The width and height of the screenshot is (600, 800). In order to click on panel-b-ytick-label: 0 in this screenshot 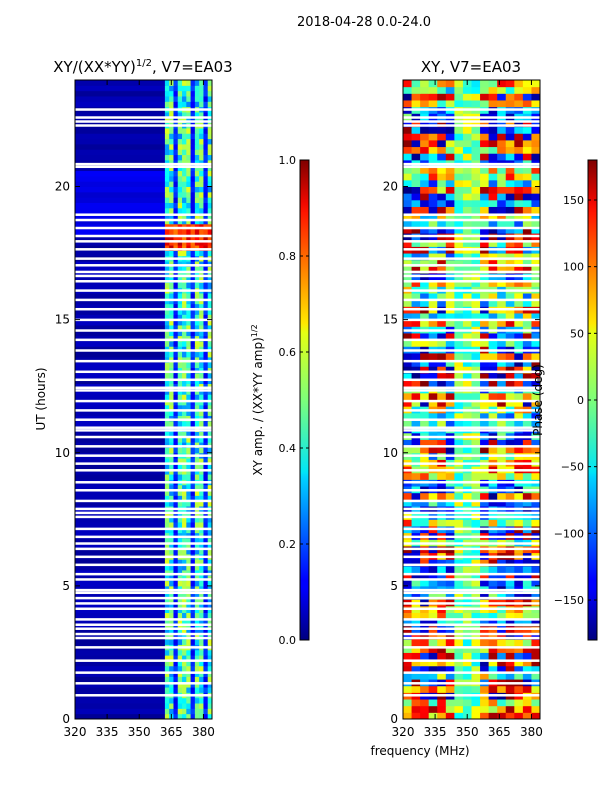, I will do `click(394, 719)`.